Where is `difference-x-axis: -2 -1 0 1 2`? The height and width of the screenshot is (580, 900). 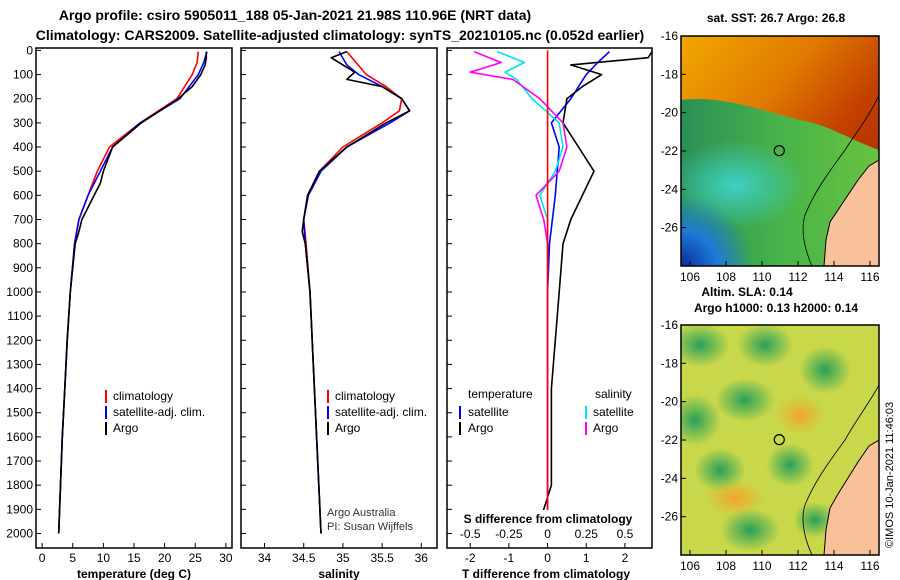
difference-x-axis: -2 -1 0 1 2 is located at coordinates (547, 554).